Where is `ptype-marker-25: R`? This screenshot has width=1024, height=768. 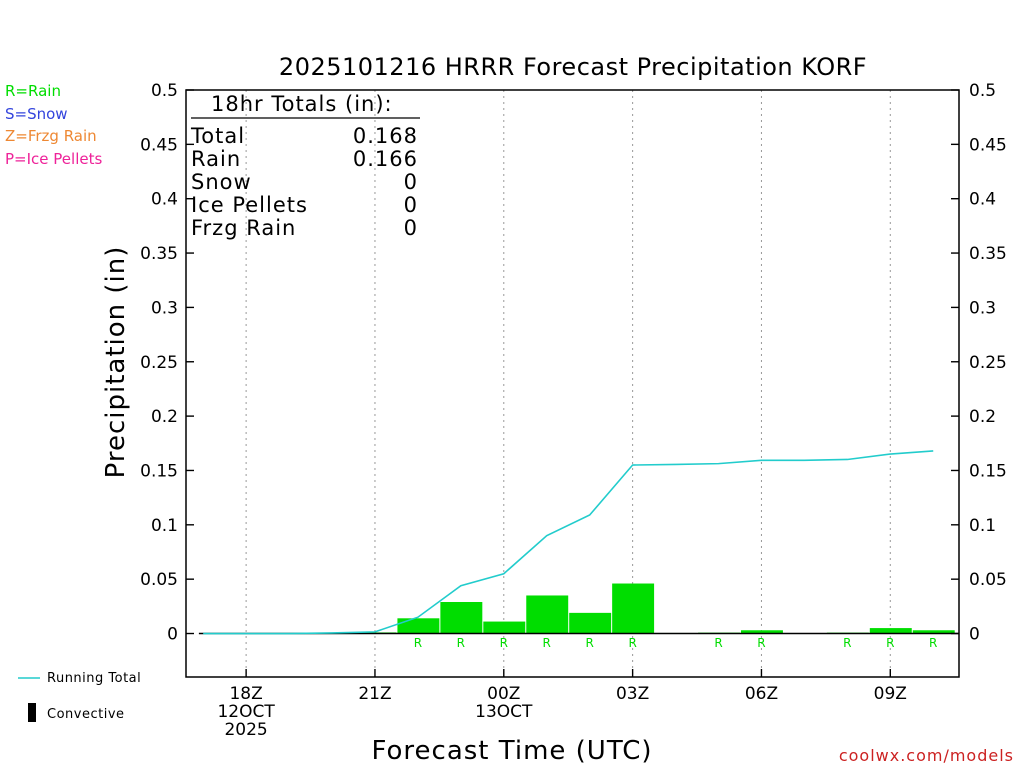 ptype-marker-25: R is located at coordinates (547, 643).